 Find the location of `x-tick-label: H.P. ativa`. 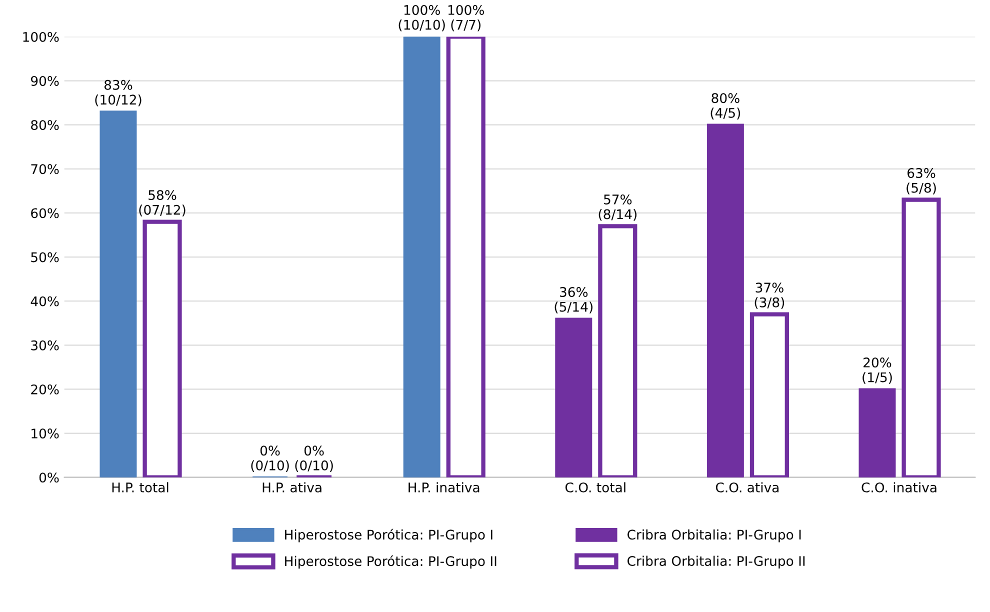

x-tick-label: H.P. ativa is located at coordinates (292, 487).